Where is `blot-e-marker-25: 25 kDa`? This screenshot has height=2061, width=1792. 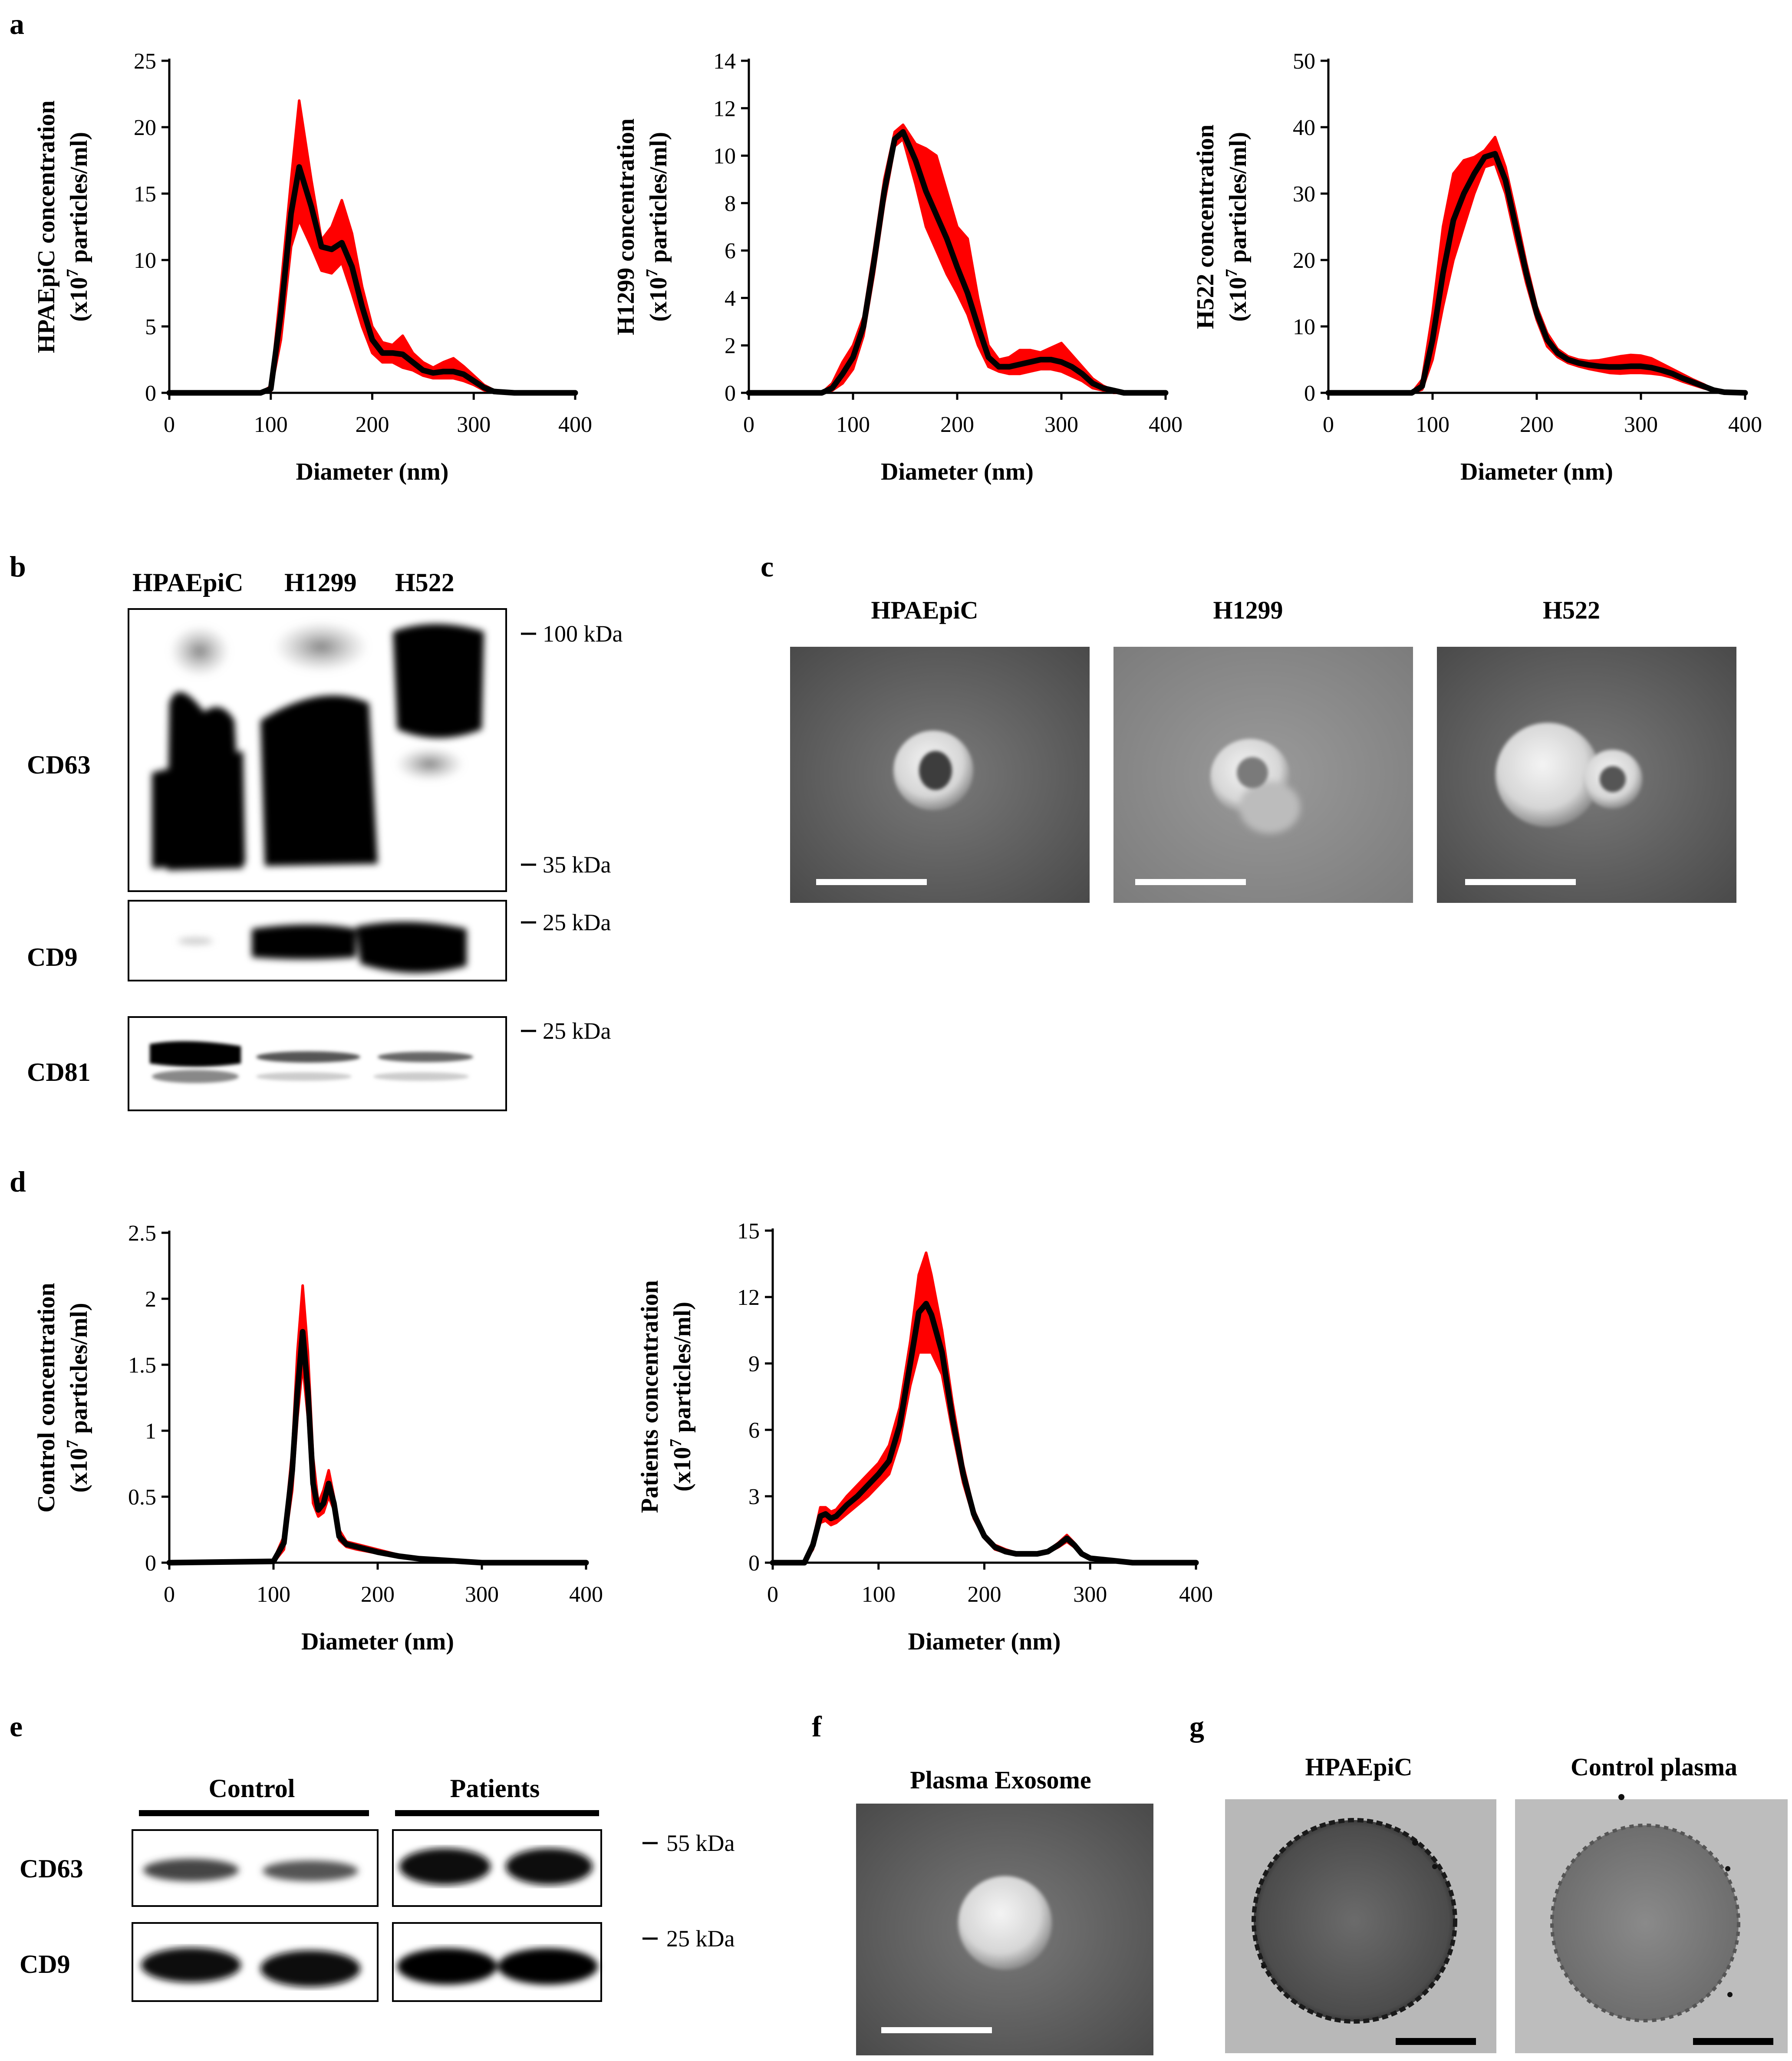
blot-e-marker-25: 25 kDa is located at coordinates (700, 1939).